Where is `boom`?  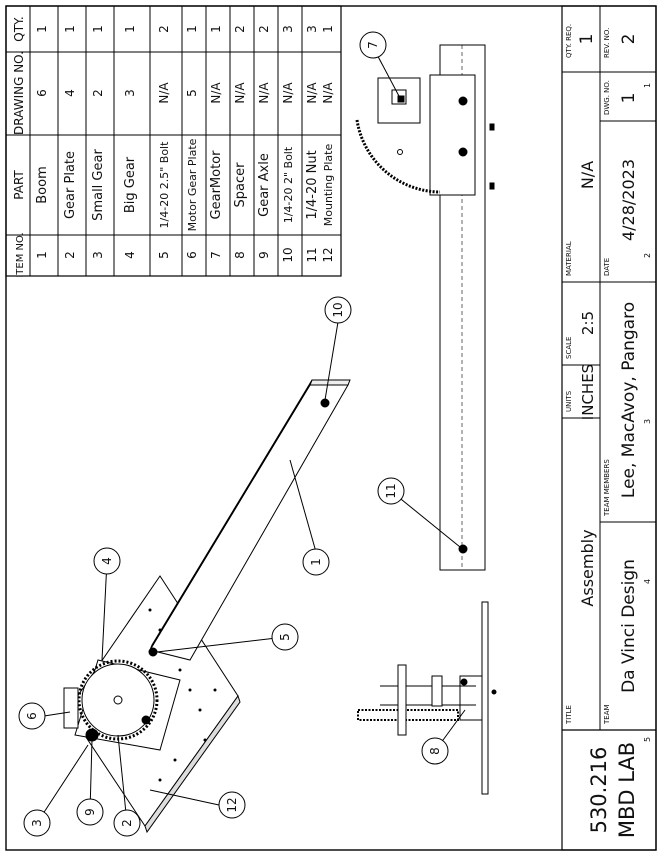
boom is located at coordinates (249, 522).